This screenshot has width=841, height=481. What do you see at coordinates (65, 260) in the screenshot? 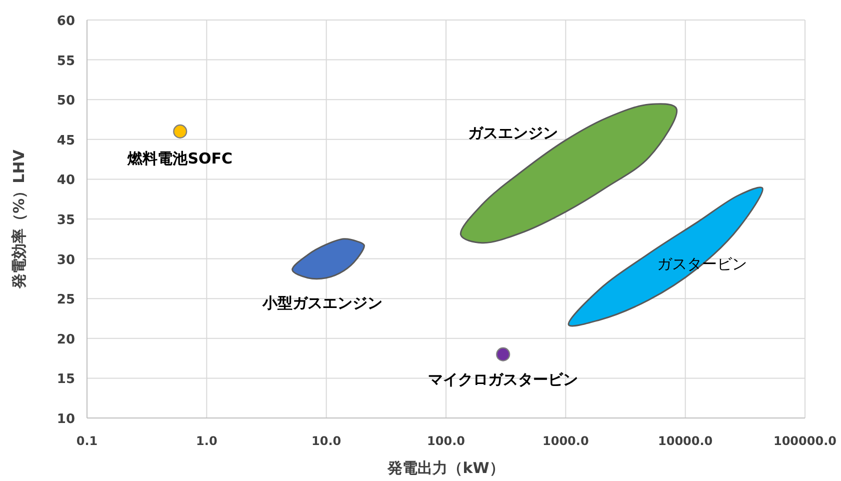
I see `y-tick-label: 30` at bounding box center [65, 260].